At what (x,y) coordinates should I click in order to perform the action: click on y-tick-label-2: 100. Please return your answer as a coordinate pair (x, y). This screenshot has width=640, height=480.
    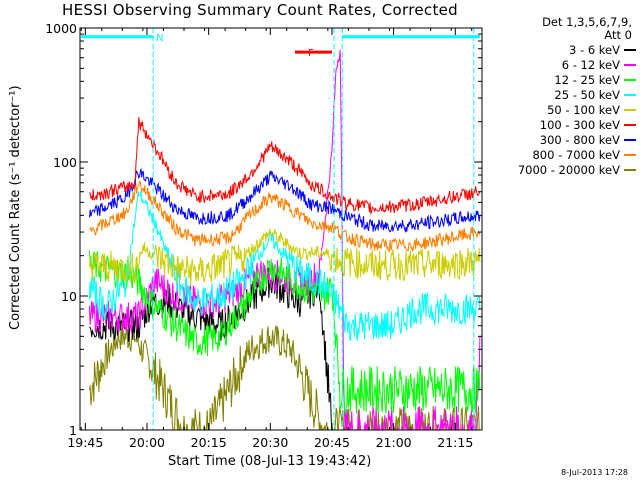
    Looking at the image, I should click on (65, 162).